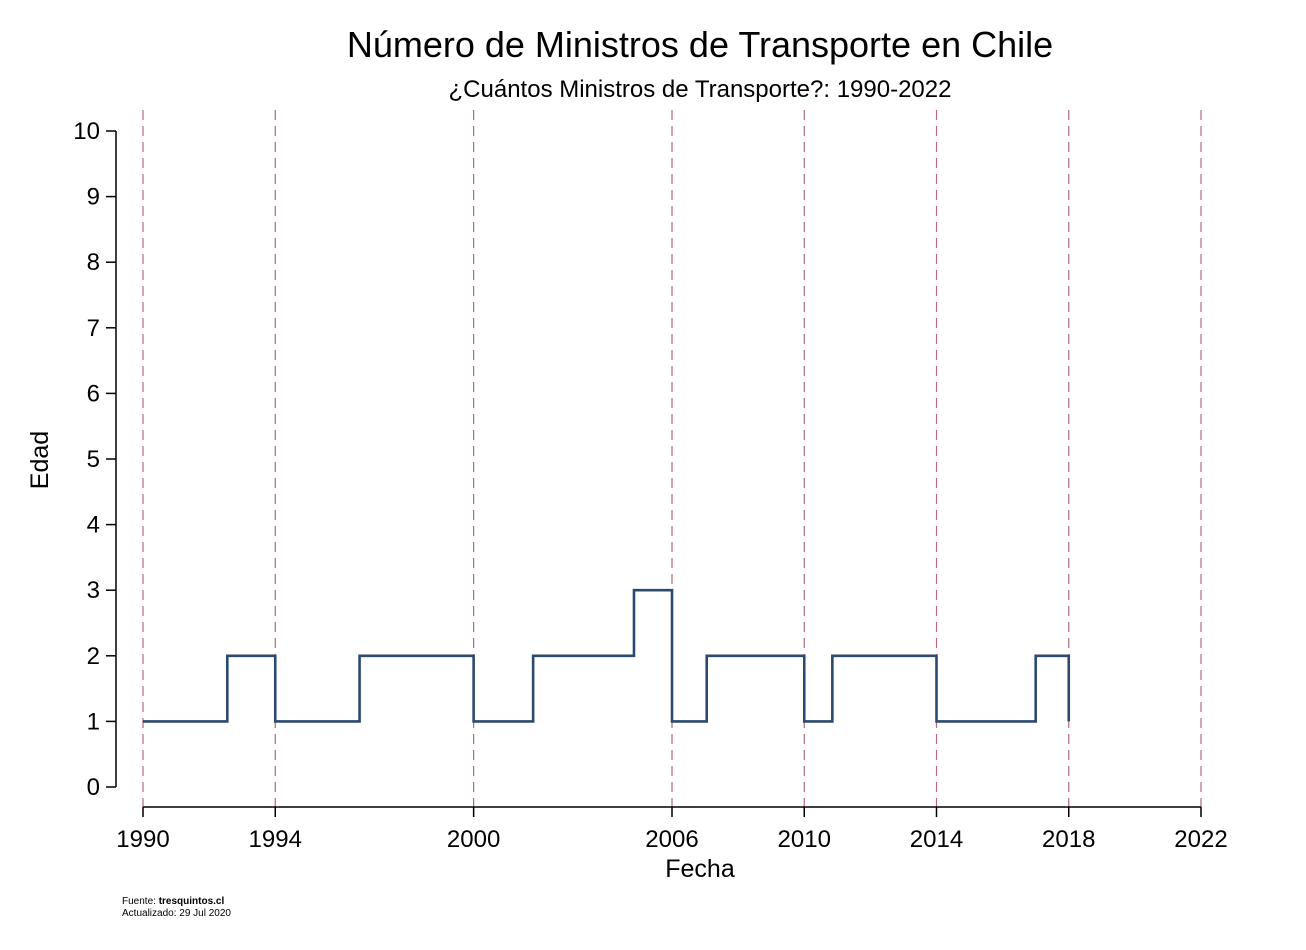  I want to click on x-tick-label: 1994, so click(275, 839).